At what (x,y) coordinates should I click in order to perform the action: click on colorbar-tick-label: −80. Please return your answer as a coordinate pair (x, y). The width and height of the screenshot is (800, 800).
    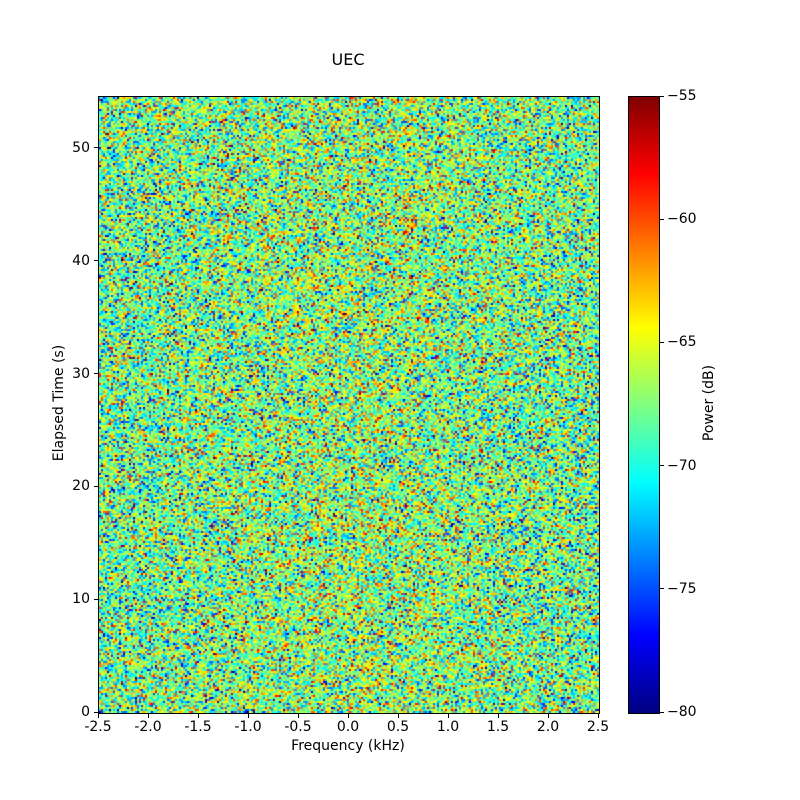
    Looking at the image, I should click on (682, 712).